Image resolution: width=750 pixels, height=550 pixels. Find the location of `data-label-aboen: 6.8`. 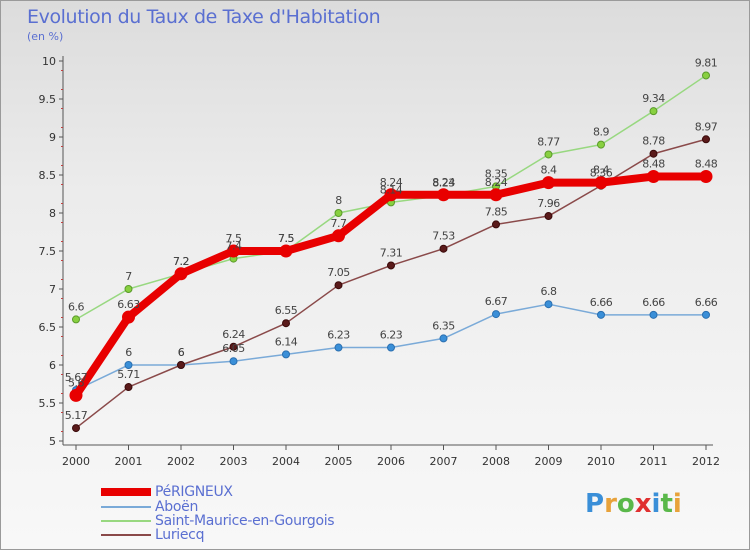

data-label-aboen: 6.8 is located at coordinates (549, 291).